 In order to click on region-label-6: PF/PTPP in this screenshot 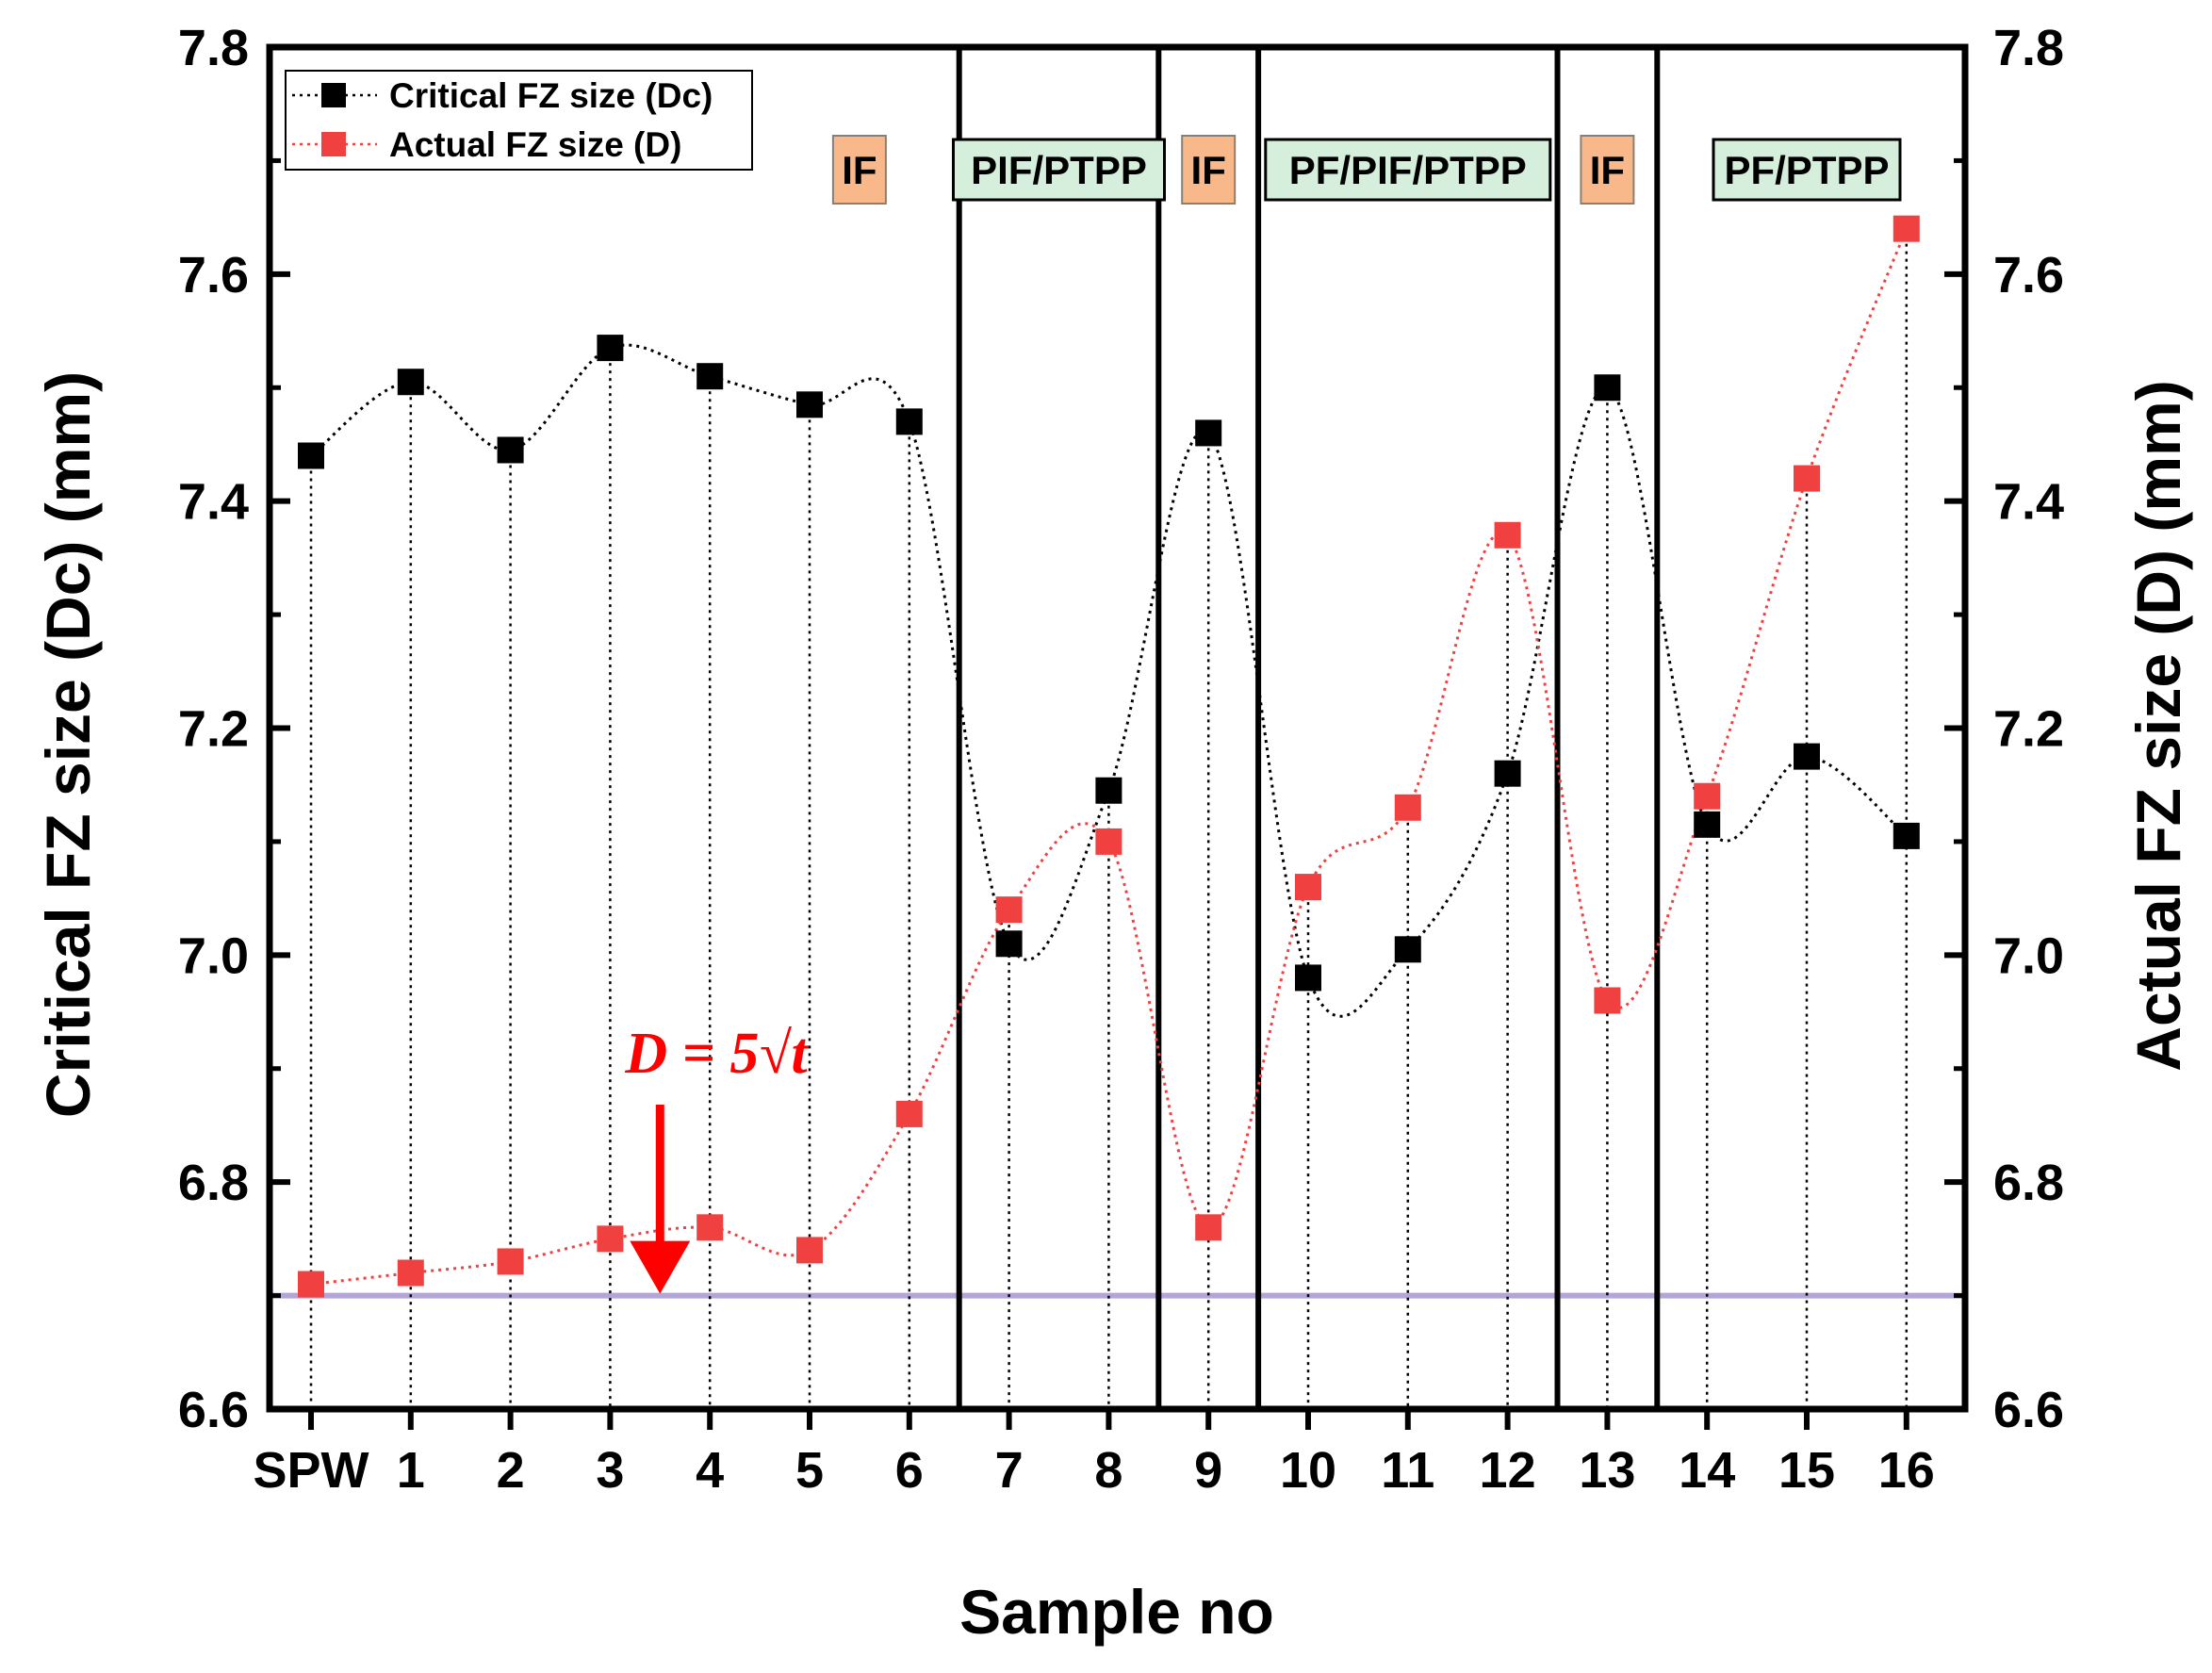, I will do `click(1806, 170)`.